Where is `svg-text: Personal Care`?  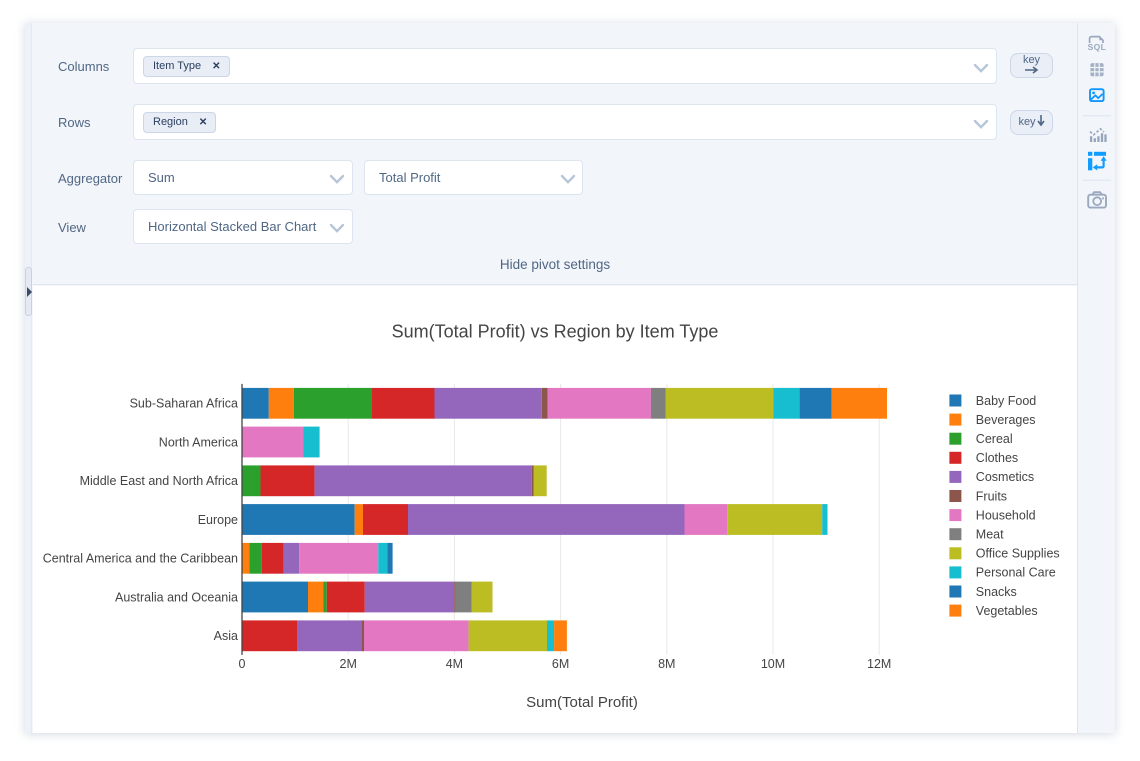 svg-text: Personal Care is located at coordinates (1016, 573).